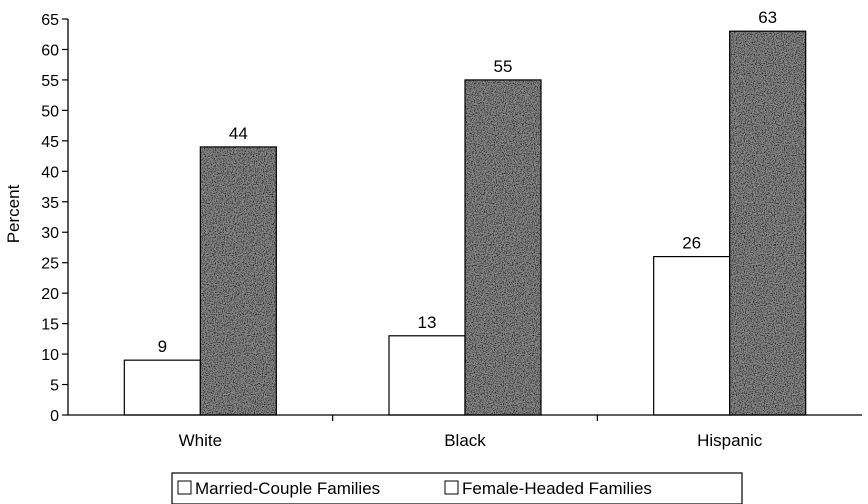 The width and height of the screenshot is (868, 504). I want to click on x-category-label: White, so click(200, 440).